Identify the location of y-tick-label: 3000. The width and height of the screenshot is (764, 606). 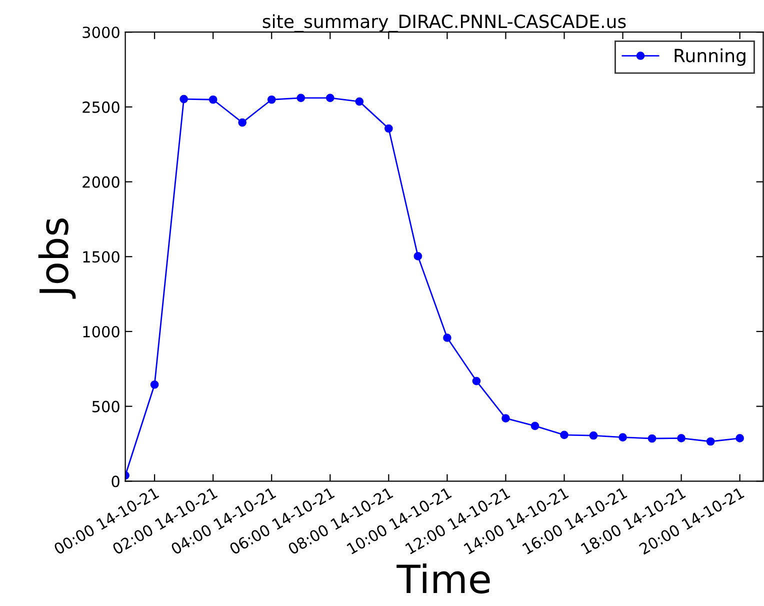
(101, 32).